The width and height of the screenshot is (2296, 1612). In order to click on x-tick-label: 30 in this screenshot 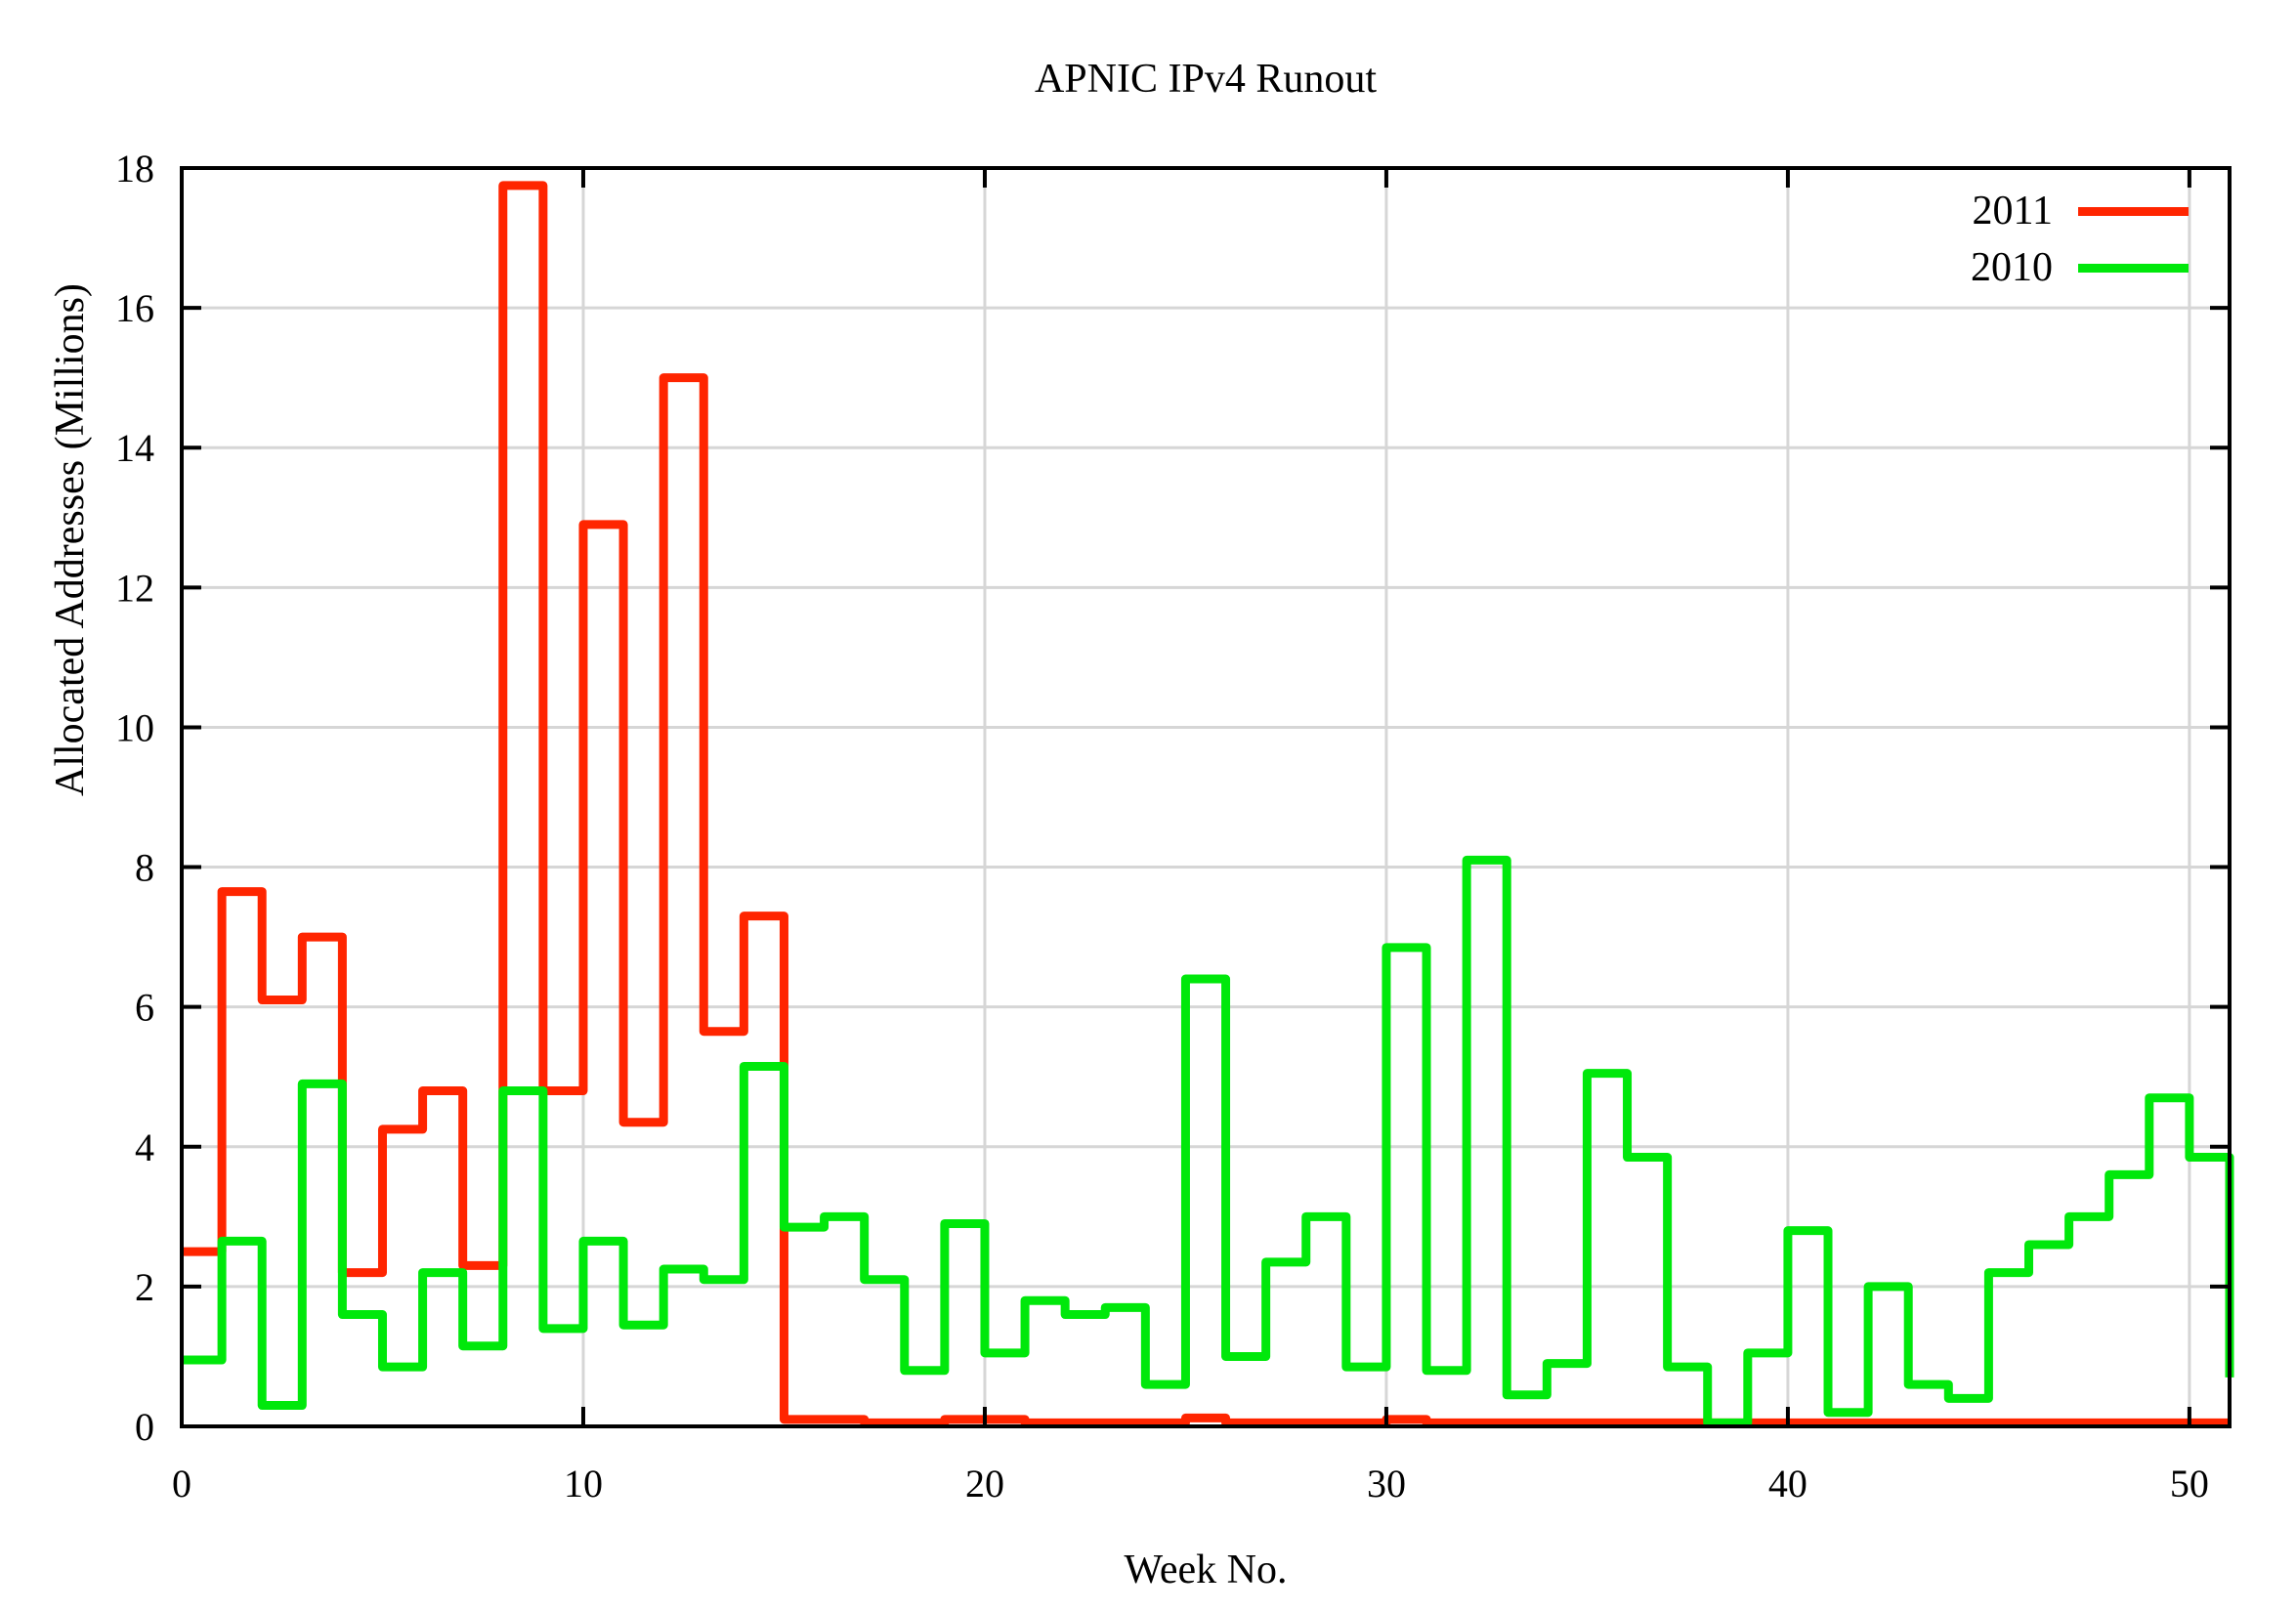, I will do `click(1386, 1484)`.